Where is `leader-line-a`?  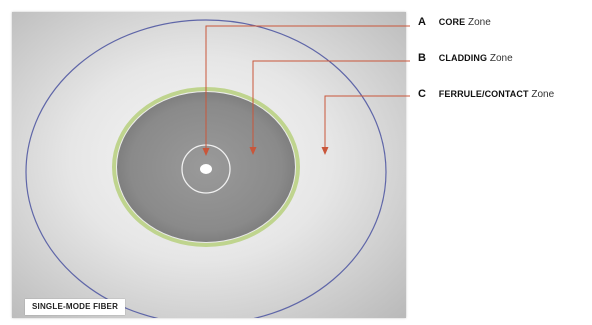
leader-line-a is located at coordinates (306, 90).